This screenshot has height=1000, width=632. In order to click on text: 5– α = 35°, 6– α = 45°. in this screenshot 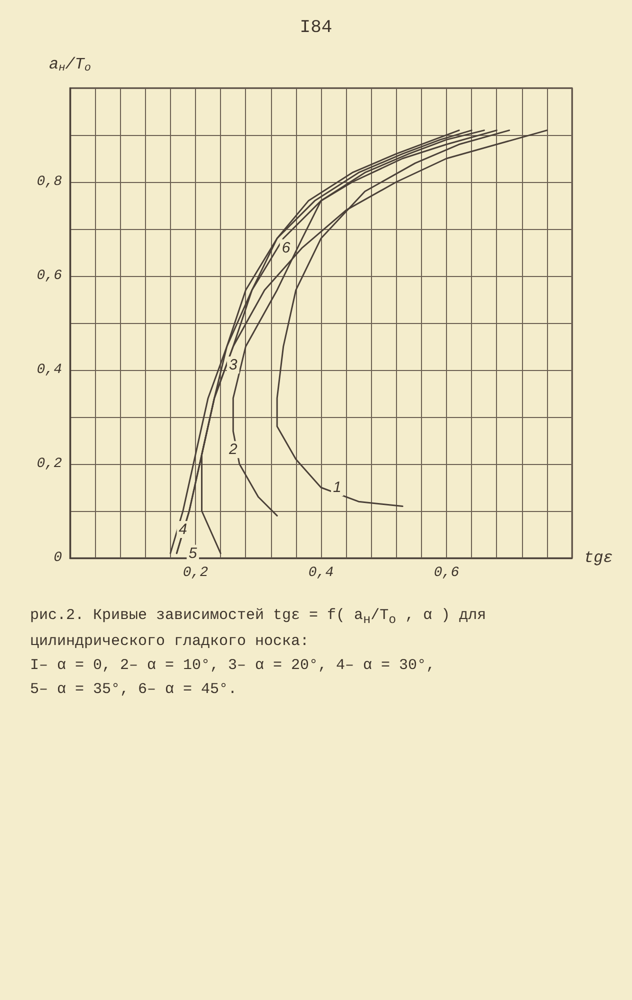, I will do `click(134, 690)`.